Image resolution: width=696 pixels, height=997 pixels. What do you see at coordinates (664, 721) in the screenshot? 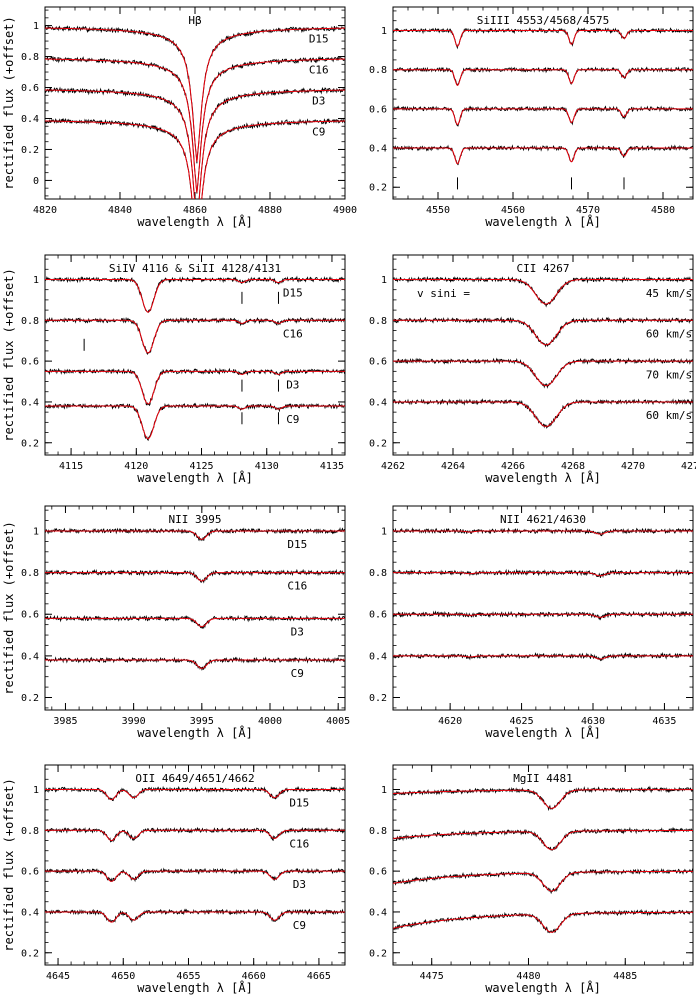
I see `x-tick-label: 4635` at bounding box center [664, 721].